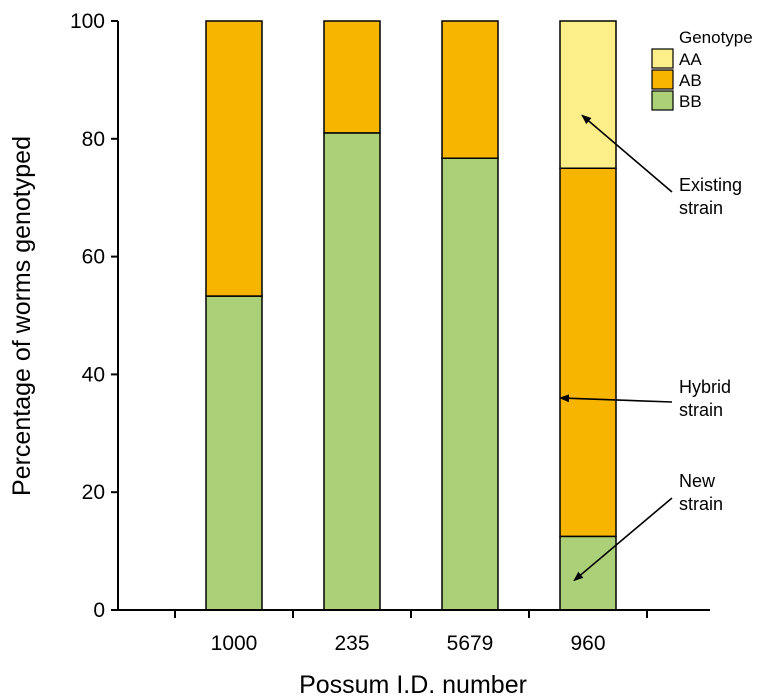  I want to click on legend-swatch-bb, so click(662, 100).